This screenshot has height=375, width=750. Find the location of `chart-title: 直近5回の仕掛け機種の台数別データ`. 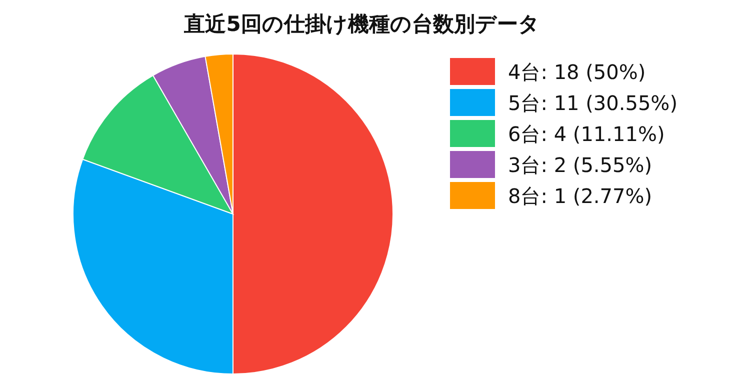

chart-title: 直近5回の仕掛け機種の台数別データ is located at coordinates (361, 24).